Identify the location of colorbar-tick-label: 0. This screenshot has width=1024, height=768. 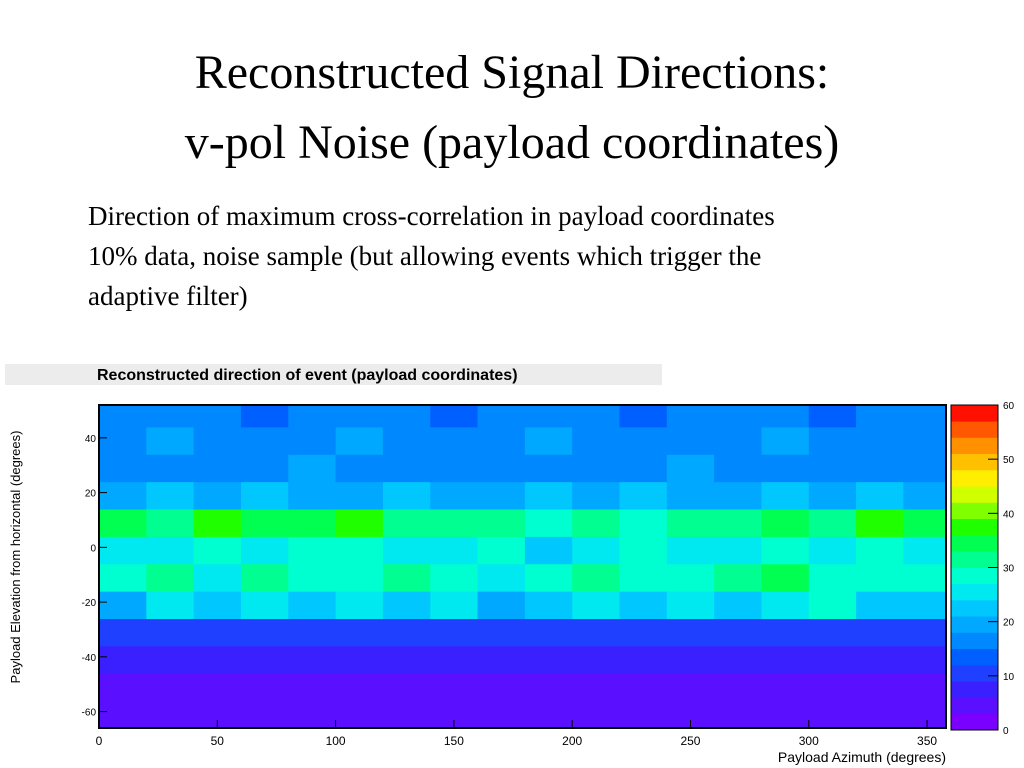
(1006, 731).